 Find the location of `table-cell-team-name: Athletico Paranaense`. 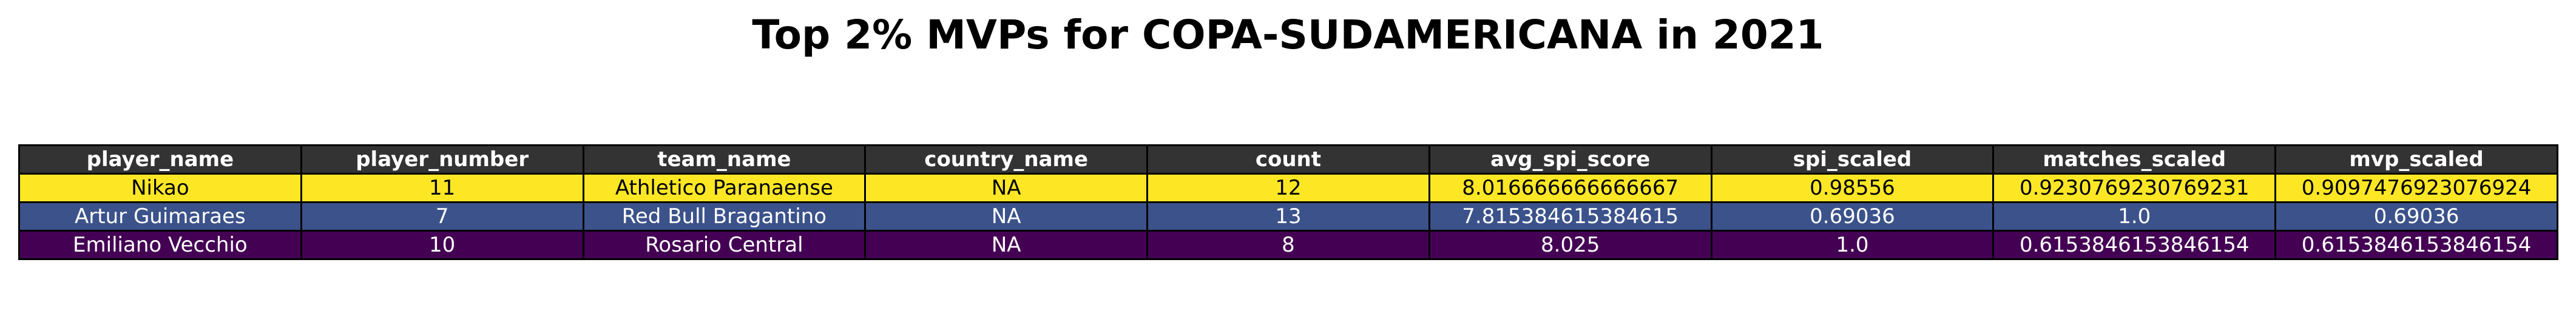

table-cell-team-name: Athletico Paranaense is located at coordinates (724, 188).